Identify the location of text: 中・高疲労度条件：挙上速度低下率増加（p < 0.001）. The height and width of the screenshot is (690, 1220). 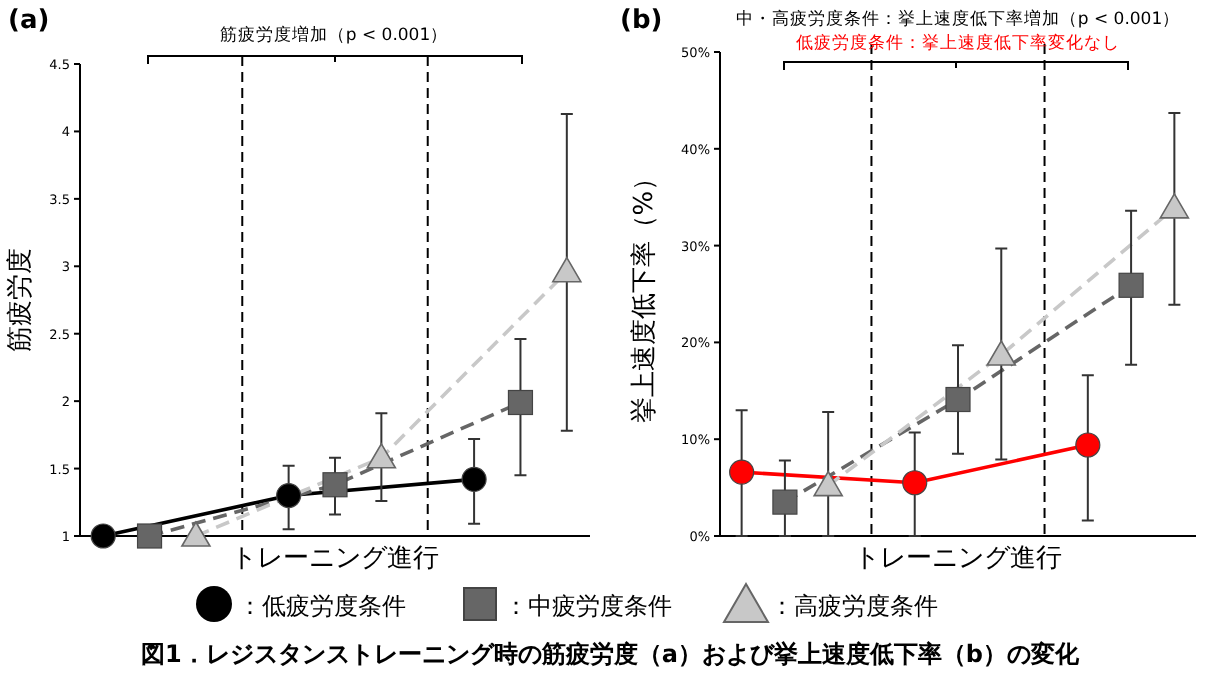
(958, 19).